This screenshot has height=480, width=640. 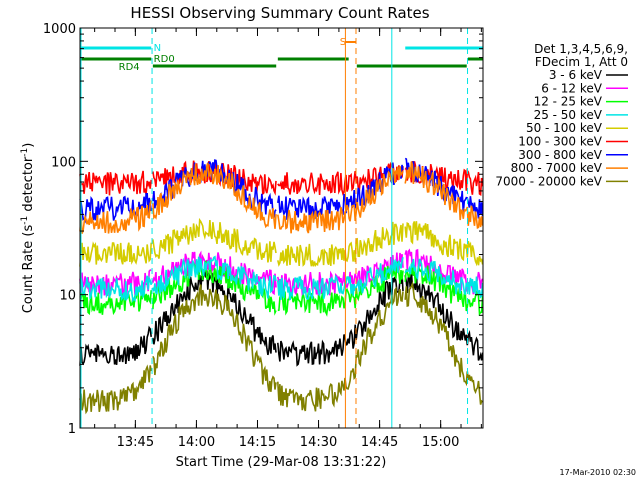 What do you see at coordinates (557, 168) in the screenshot?
I see `legend-item-label: 800 - 7000 keV` at bounding box center [557, 168].